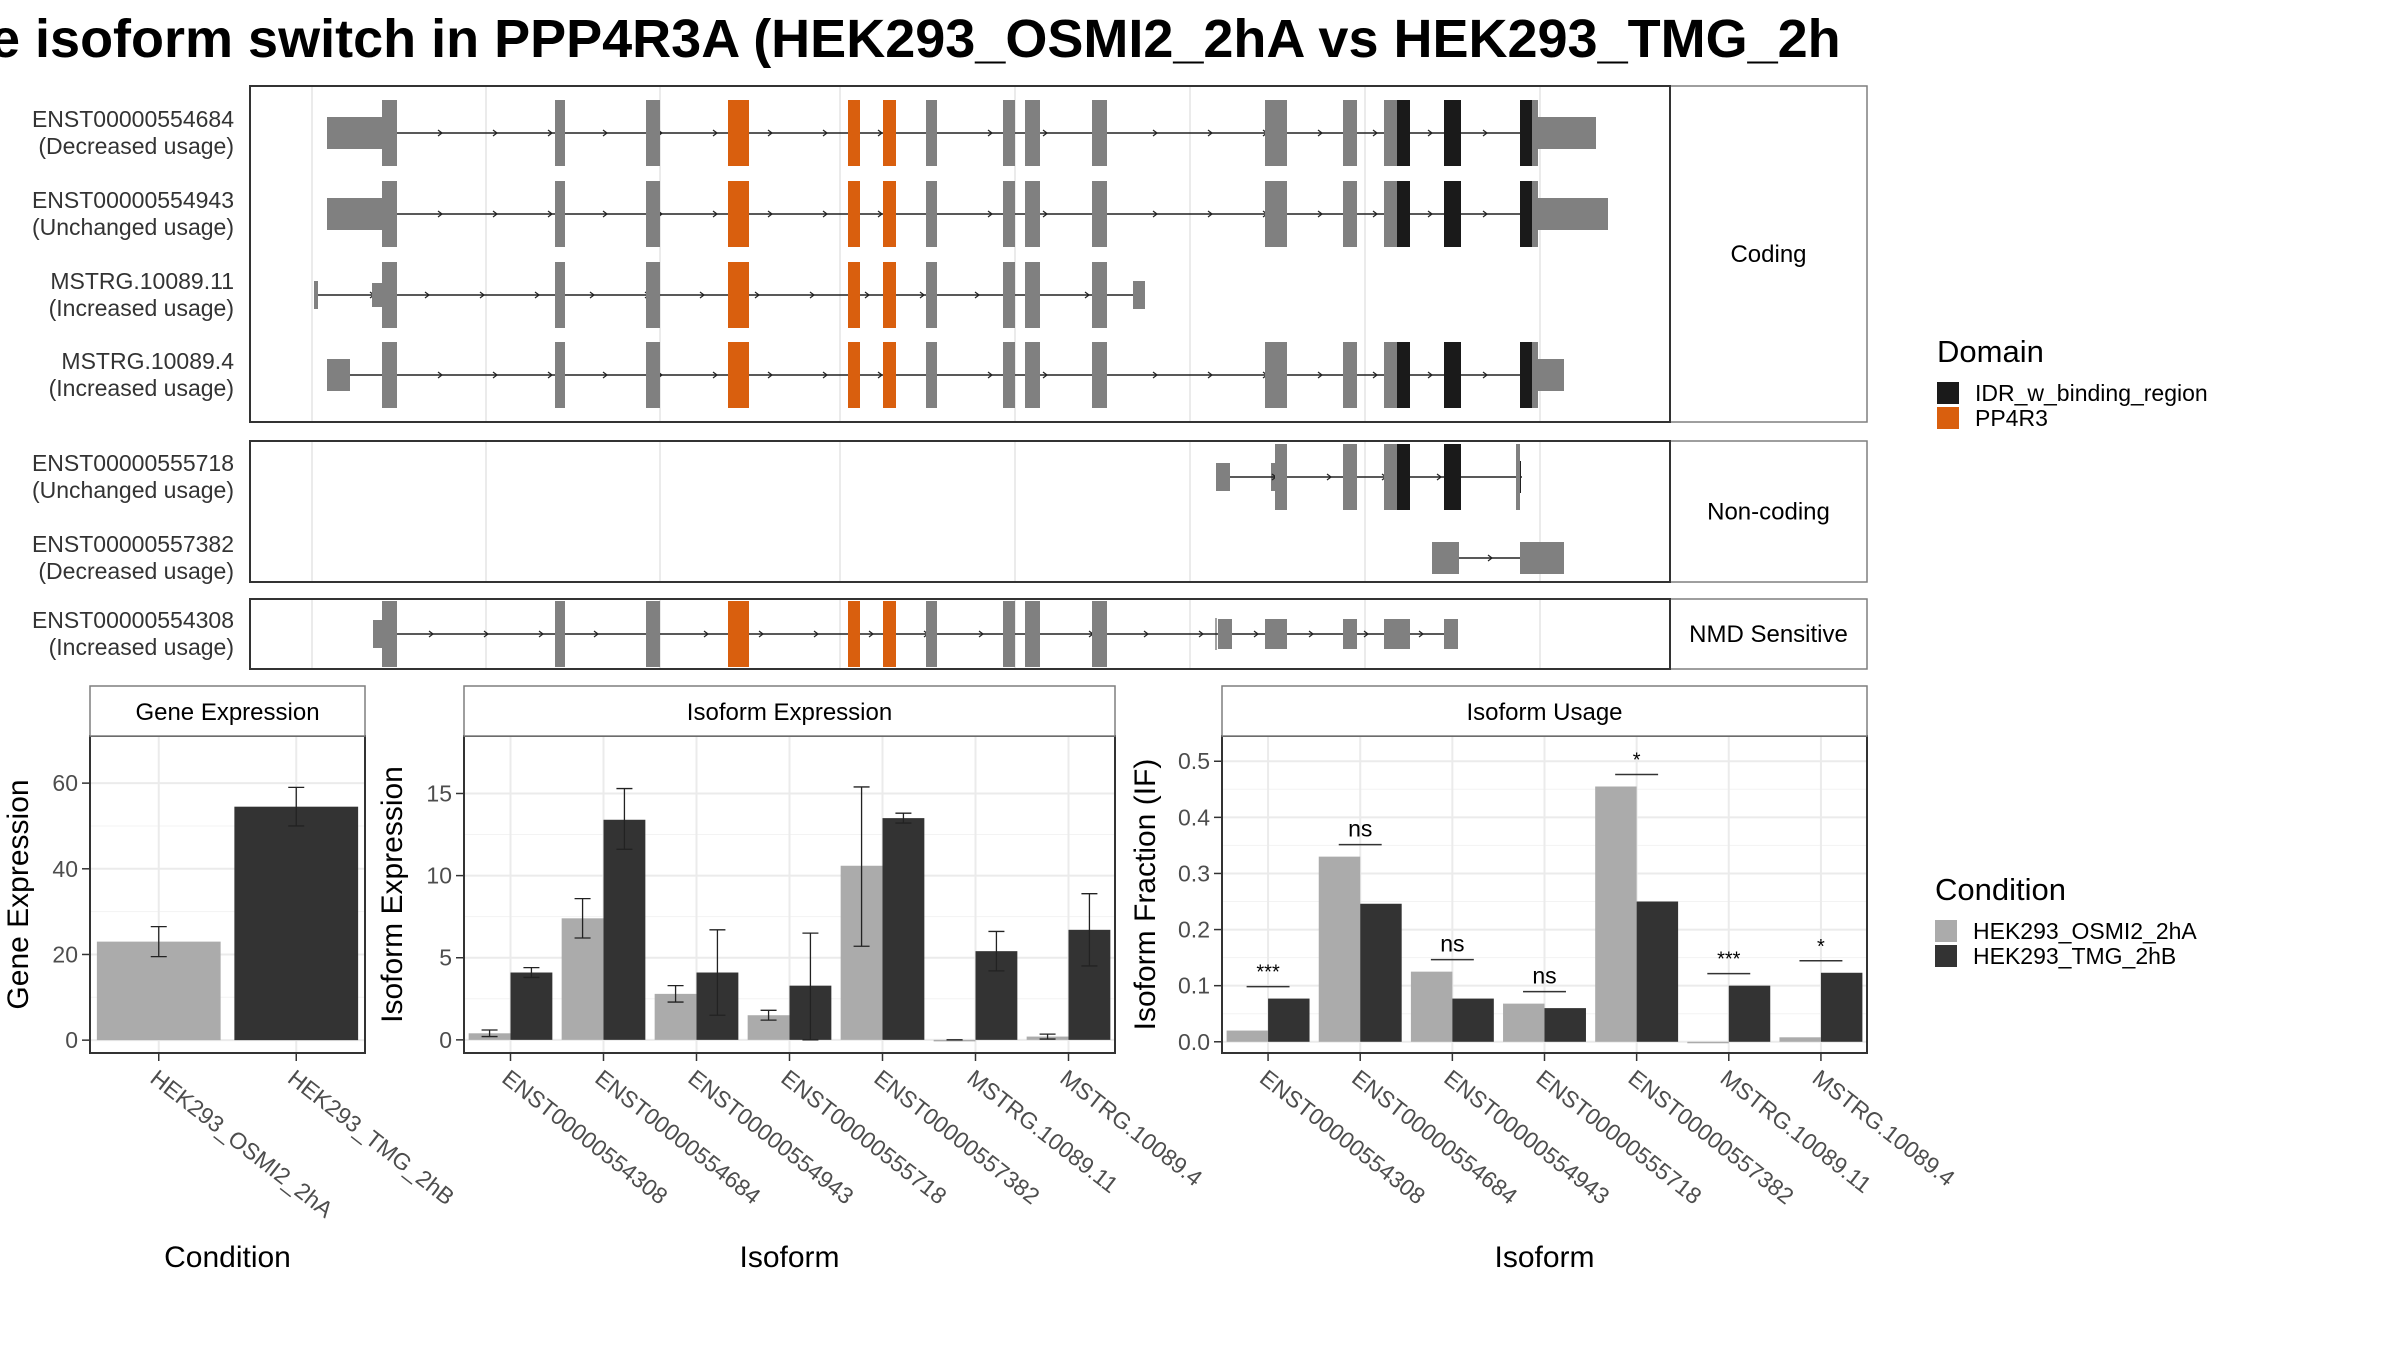 The height and width of the screenshot is (1350, 2400). I want to click on x-tick-label: ENST00000557382, so click(1711, 1136).